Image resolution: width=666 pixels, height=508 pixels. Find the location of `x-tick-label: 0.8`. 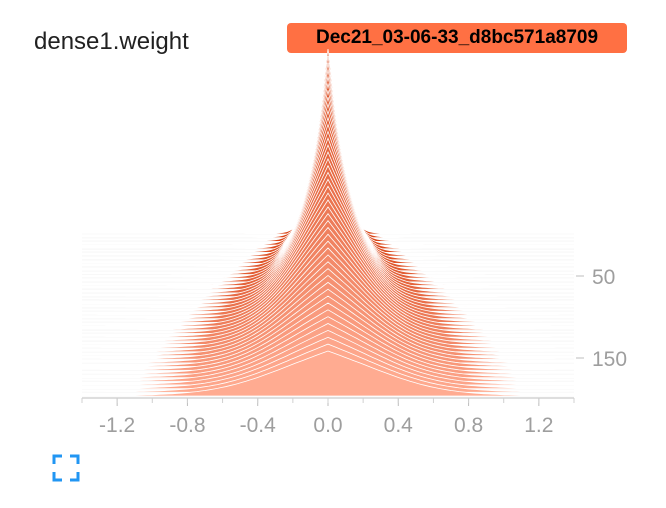

x-tick-label: 0.8 is located at coordinates (468, 425).